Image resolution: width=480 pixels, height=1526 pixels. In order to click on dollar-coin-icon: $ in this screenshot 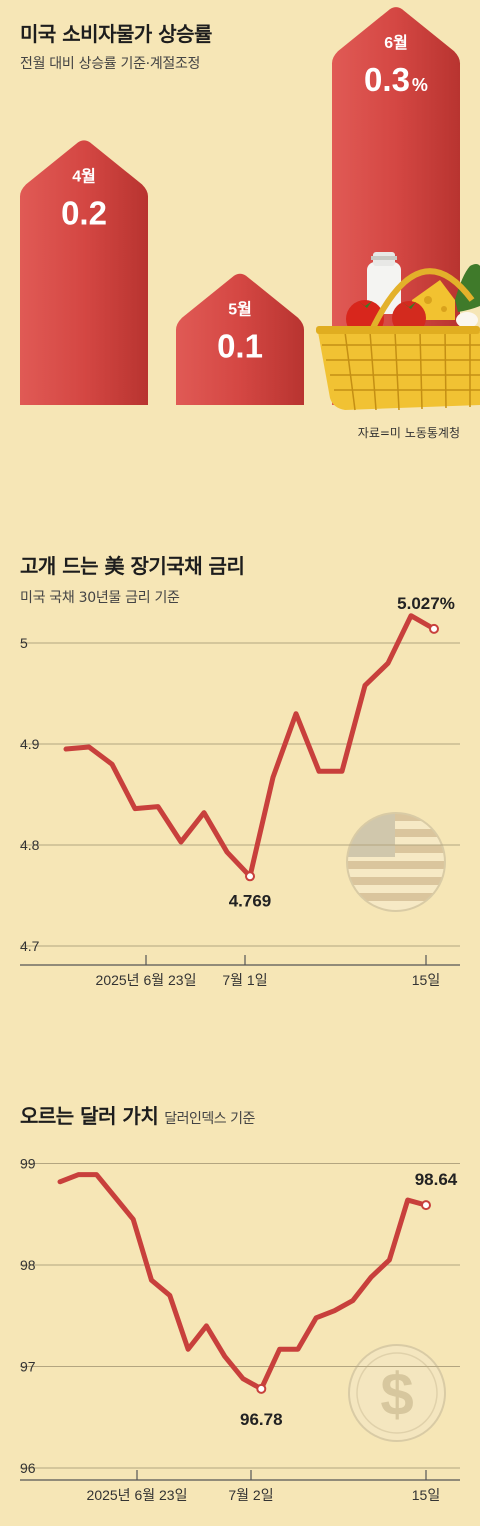, I will do `click(397, 1393)`.